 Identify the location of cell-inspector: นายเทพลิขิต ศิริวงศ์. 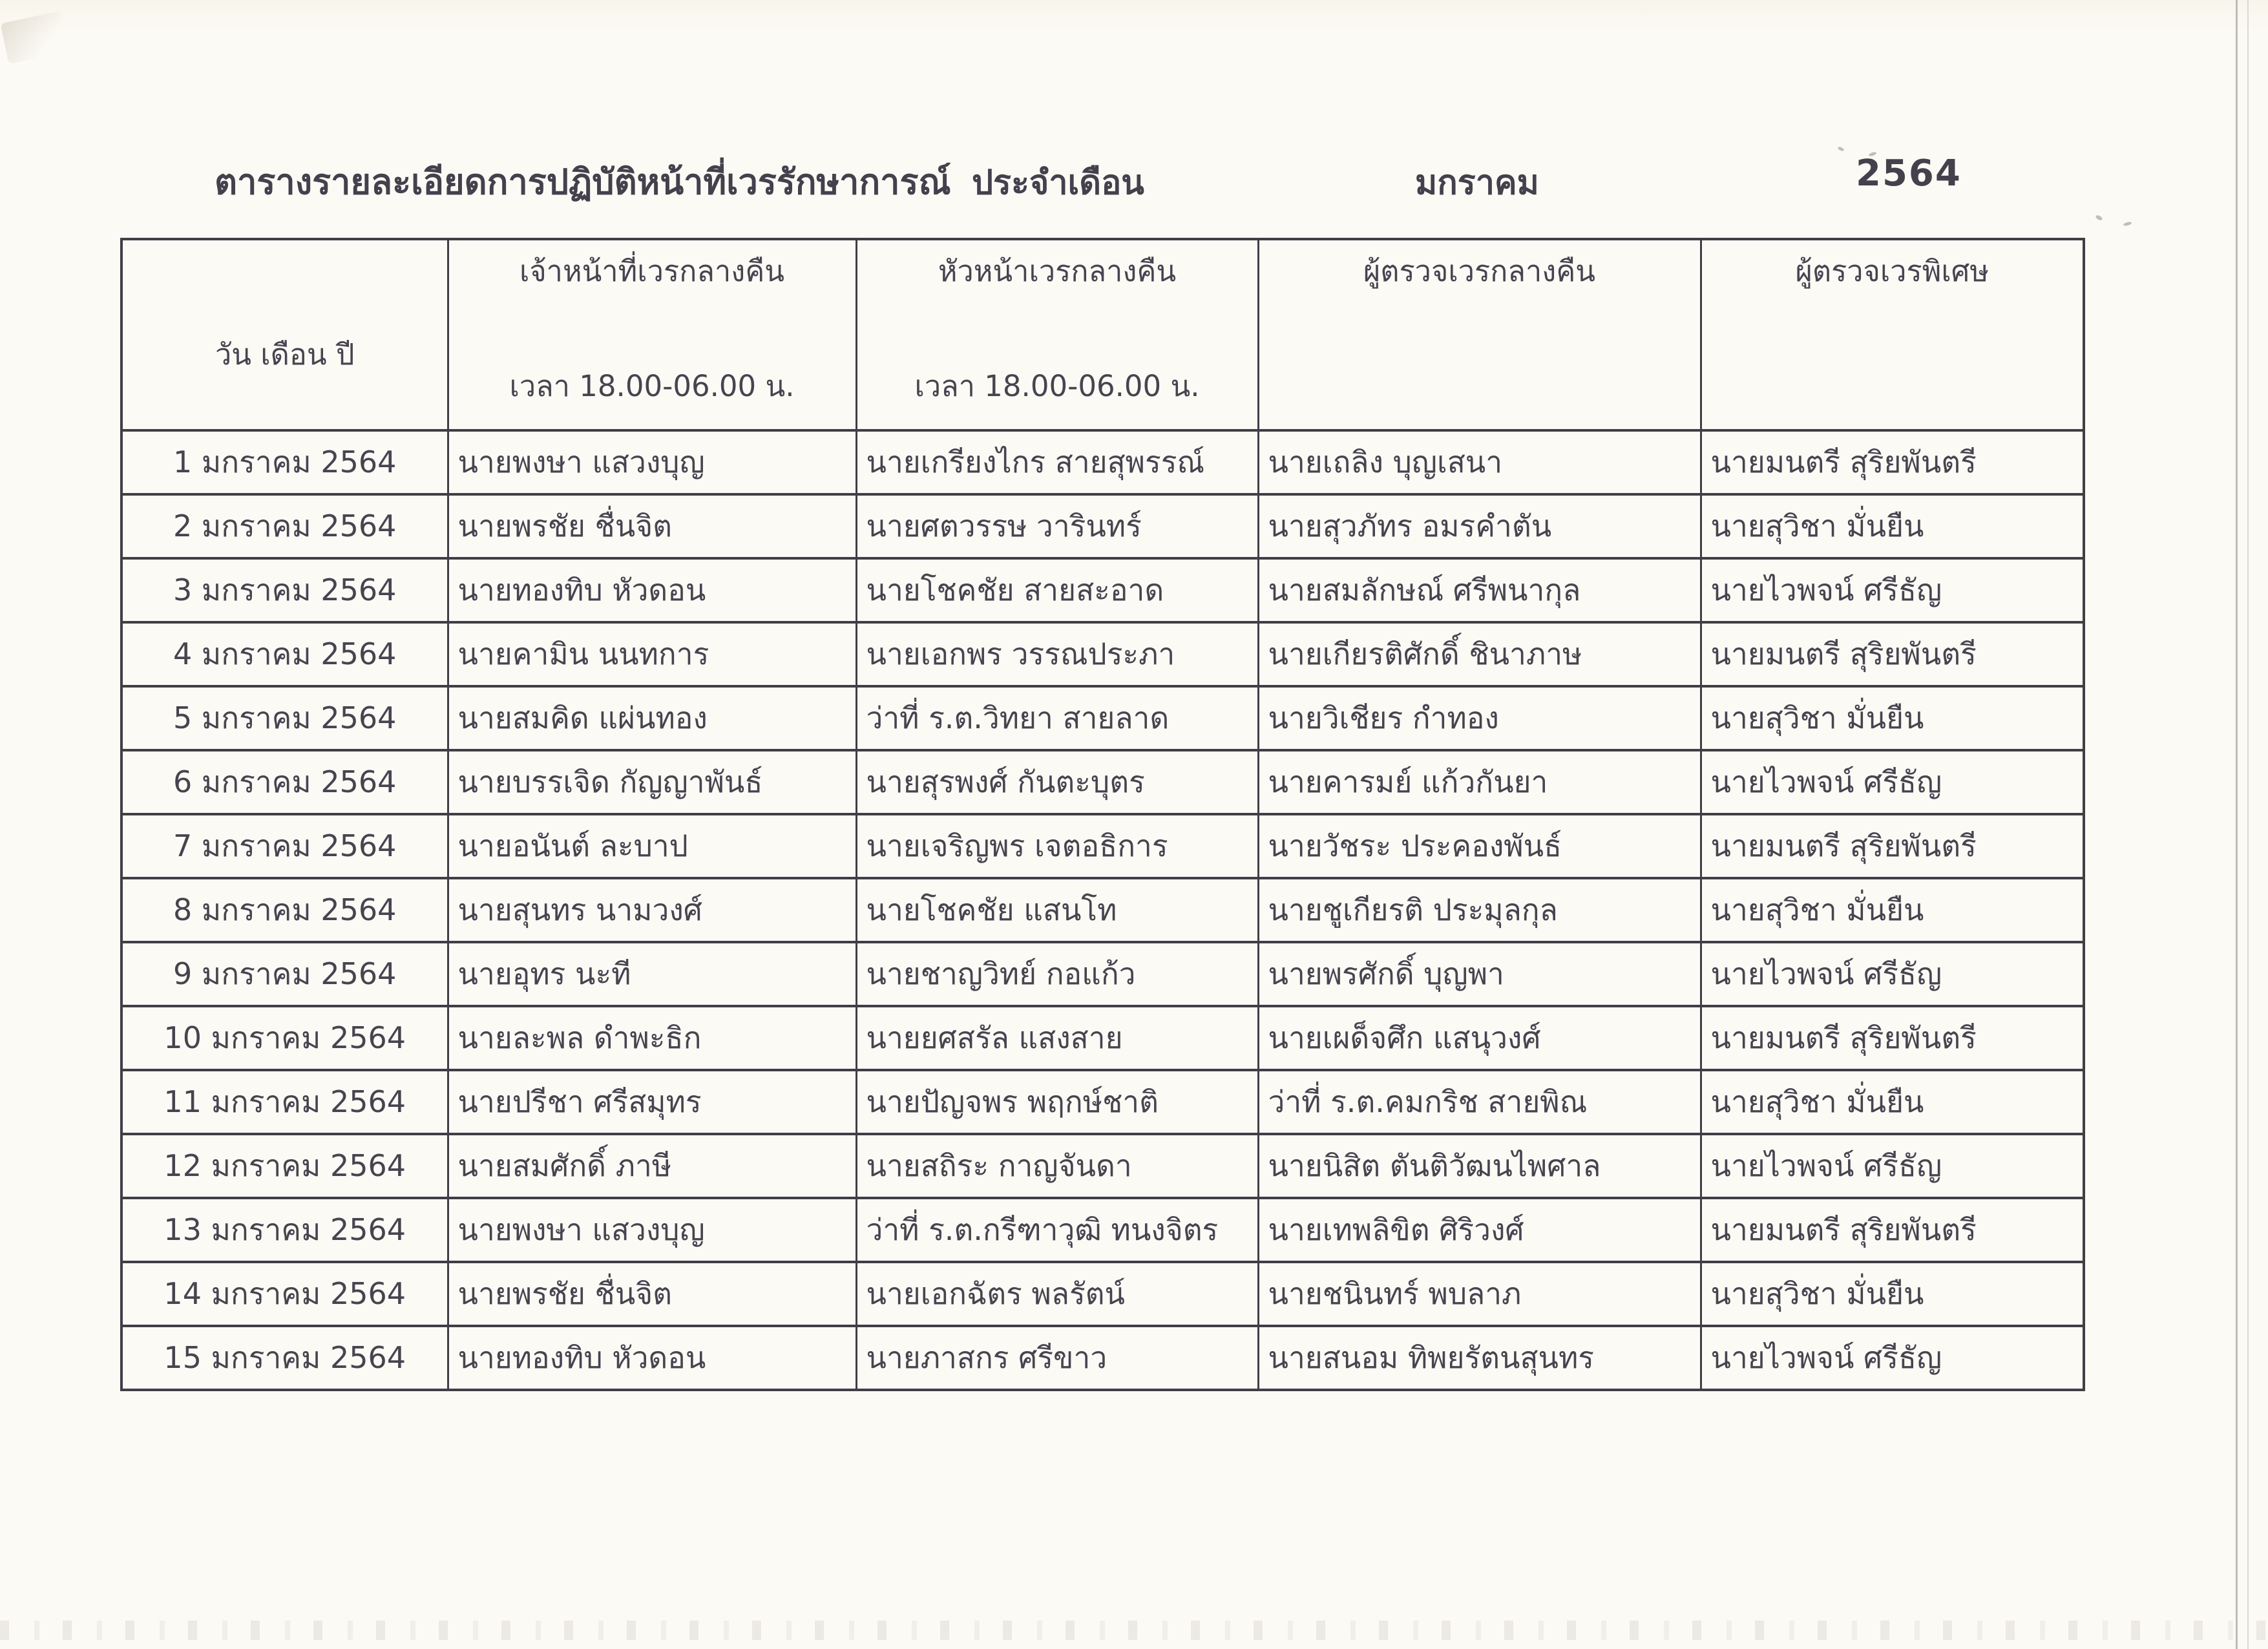
(1480, 1230).